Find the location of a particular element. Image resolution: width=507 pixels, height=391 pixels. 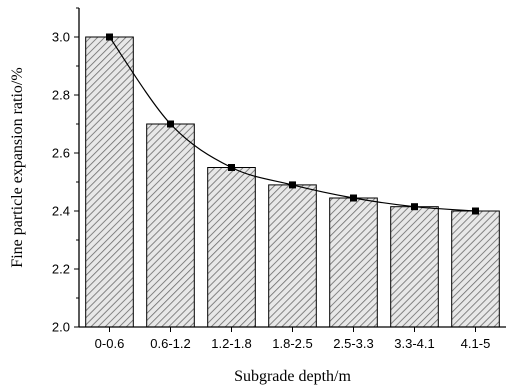

y-tick-label: 2.8 is located at coordinates (61, 95).